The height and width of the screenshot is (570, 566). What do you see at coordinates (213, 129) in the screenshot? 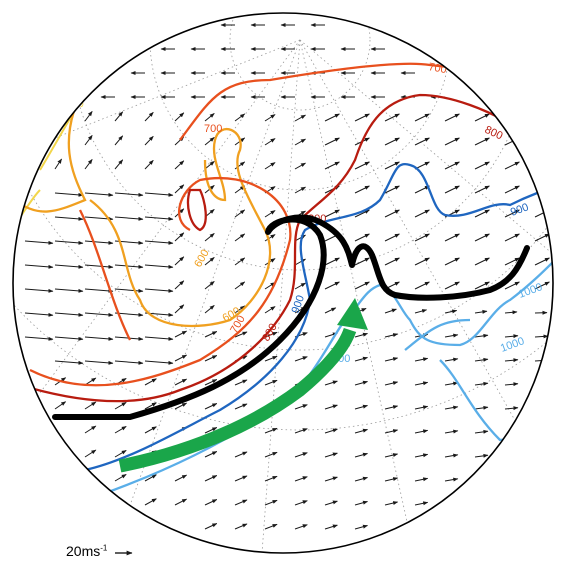
I see `label-700-a: 700` at bounding box center [213, 129].